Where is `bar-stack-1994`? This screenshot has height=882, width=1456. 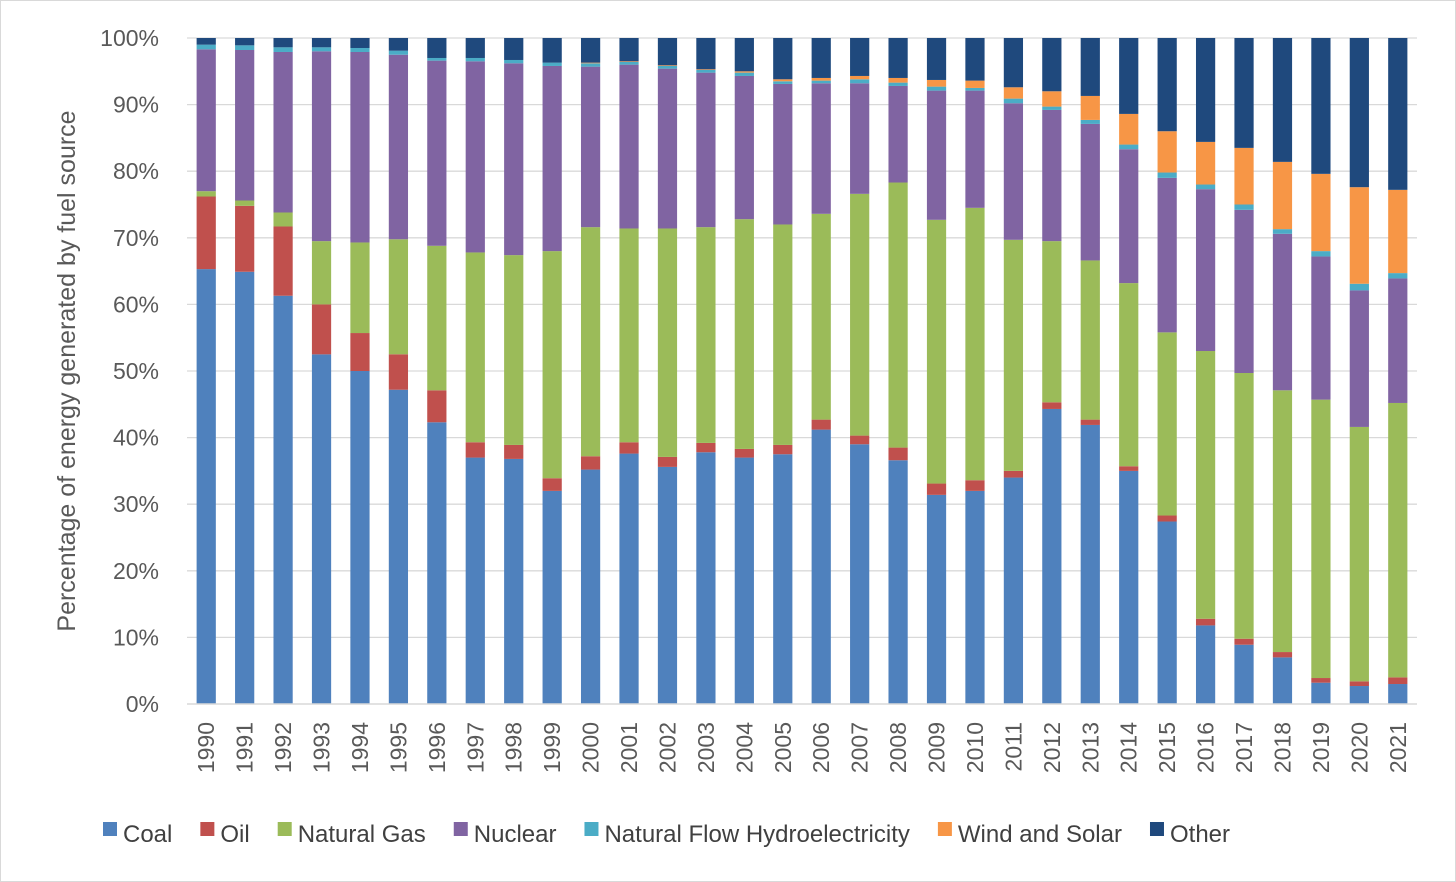 bar-stack-1994 is located at coordinates (360, 371).